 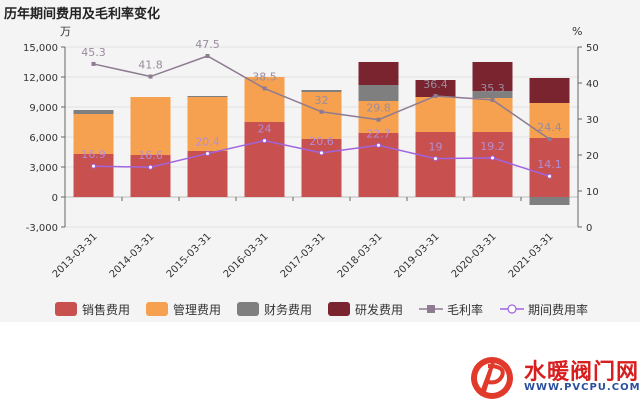 What do you see at coordinates (265, 129) in the screenshot?
I see `data-label: 24` at bounding box center [265, 129].